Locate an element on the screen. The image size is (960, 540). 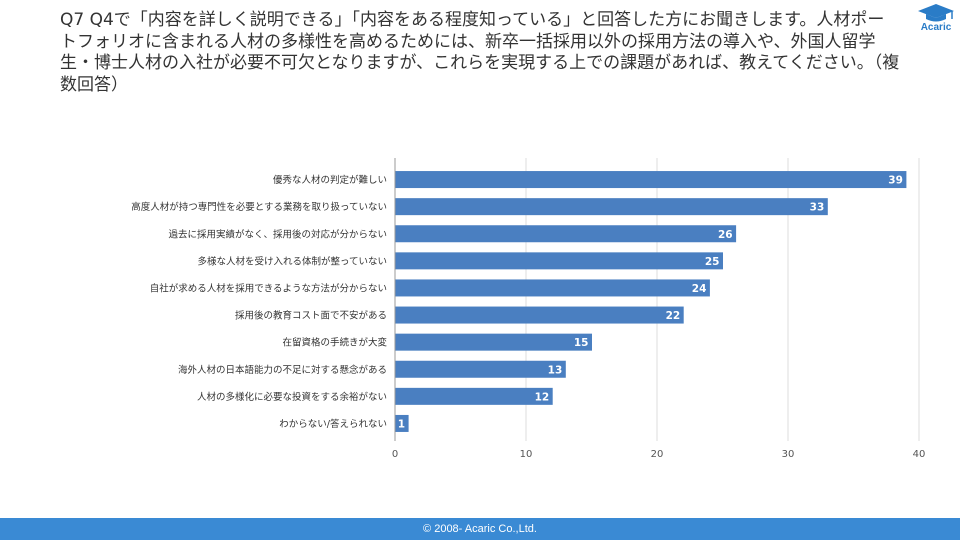
category-label: 過去に採用実績がなく、採用後の対応が分からない is located at coordinates (277, 234).